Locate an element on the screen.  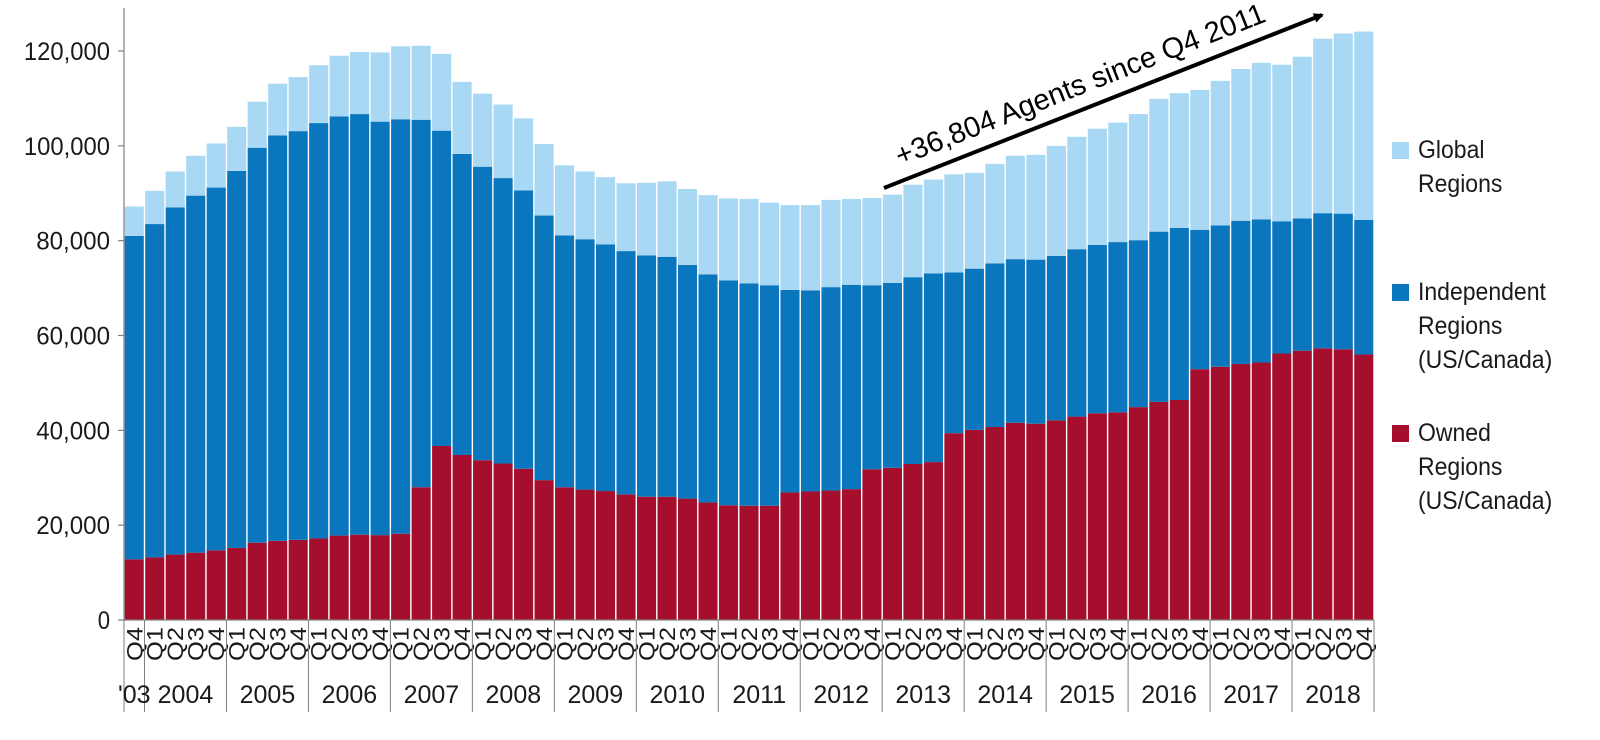
y-tick-label: 20,000 is located at coordinates (73, 526).